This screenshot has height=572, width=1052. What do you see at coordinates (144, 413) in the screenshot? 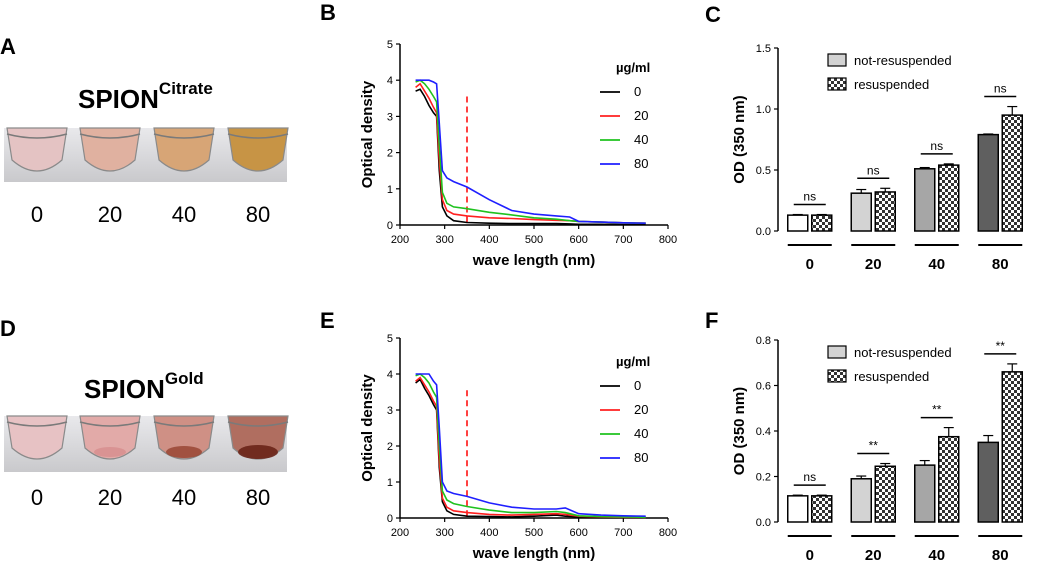
I see `panel-d: D SPIONGold 0 20 40 80` at bounding box center [144, 413].